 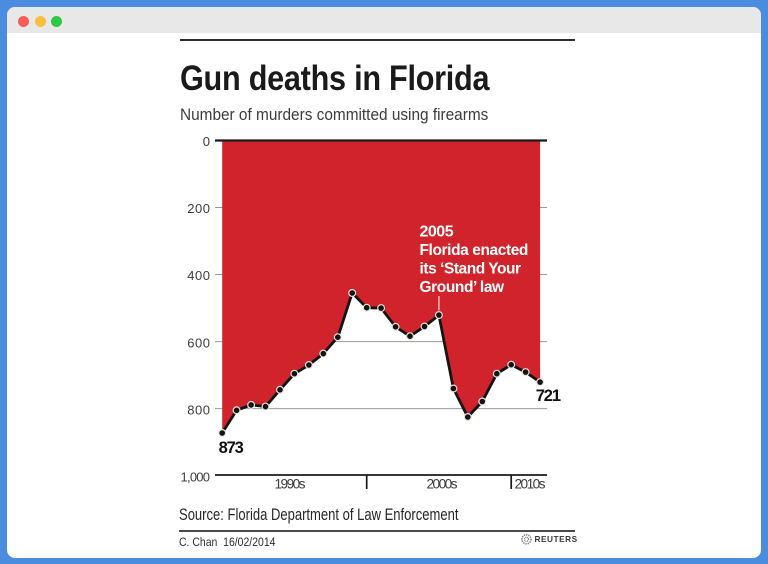 I want to click on svg-text: 2010s, so click(x=530, y=484).